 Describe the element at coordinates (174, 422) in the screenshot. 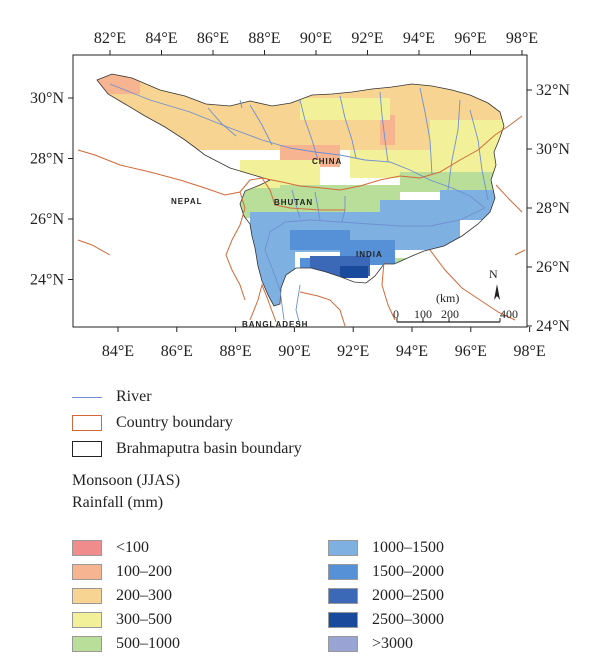

I see `legend-country-label: Country boundary` at that location.